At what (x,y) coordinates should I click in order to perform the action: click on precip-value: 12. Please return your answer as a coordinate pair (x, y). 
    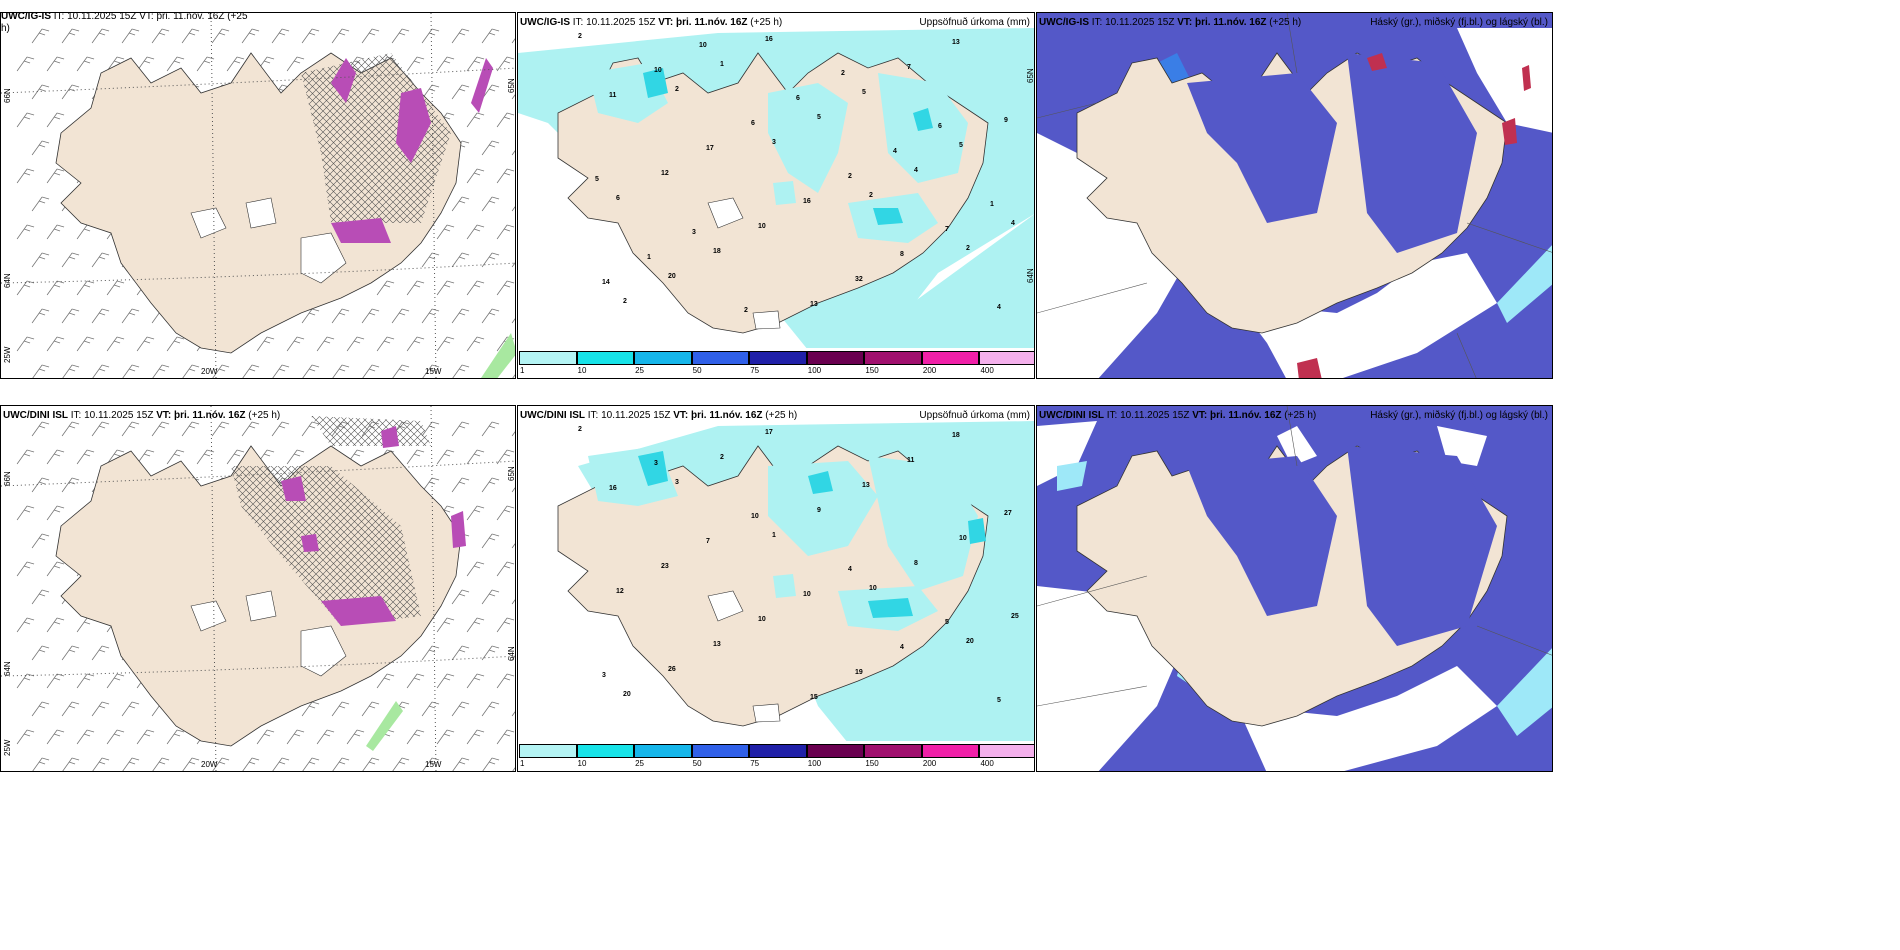
    Looking at the image, I should click on (620, 591).